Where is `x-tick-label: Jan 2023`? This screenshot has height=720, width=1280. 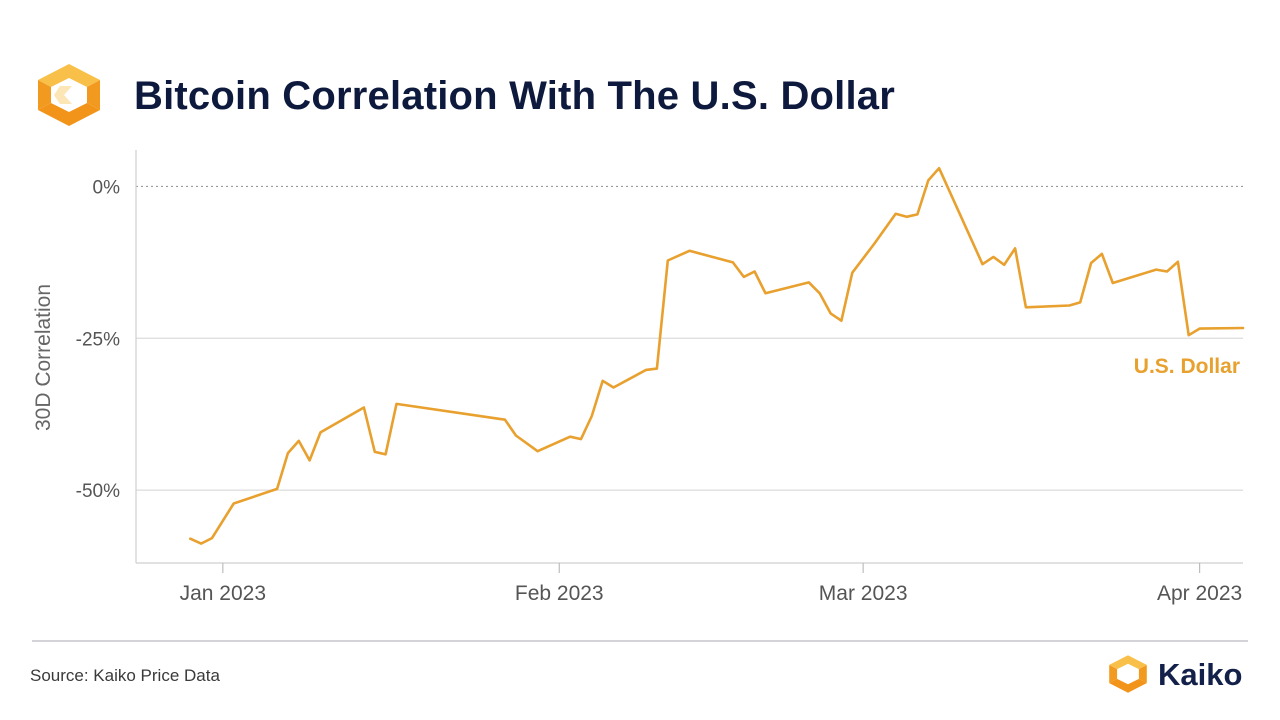
x-tick-label: Jan 2023 is located at coordinates (223, 593).